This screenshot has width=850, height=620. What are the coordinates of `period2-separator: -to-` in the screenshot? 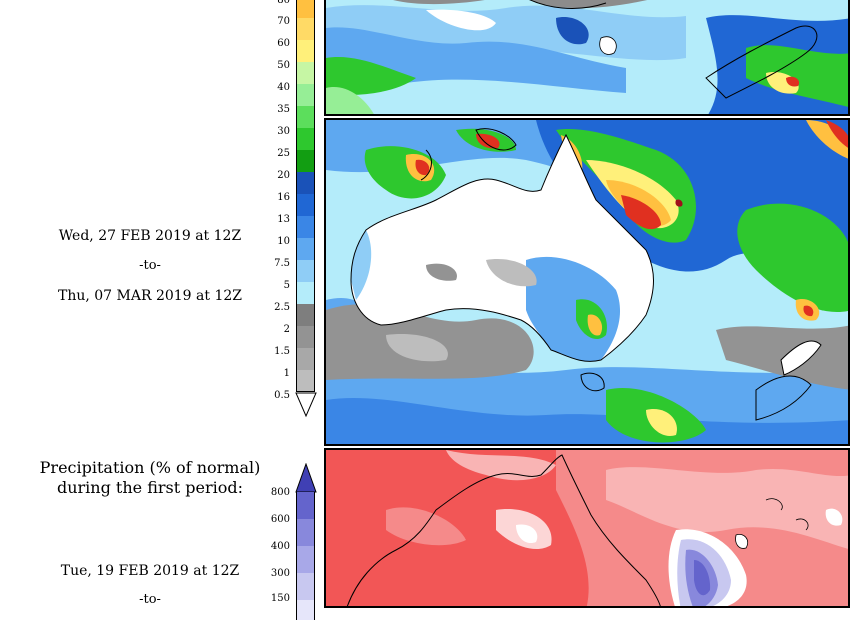 It's located at (150, 265).